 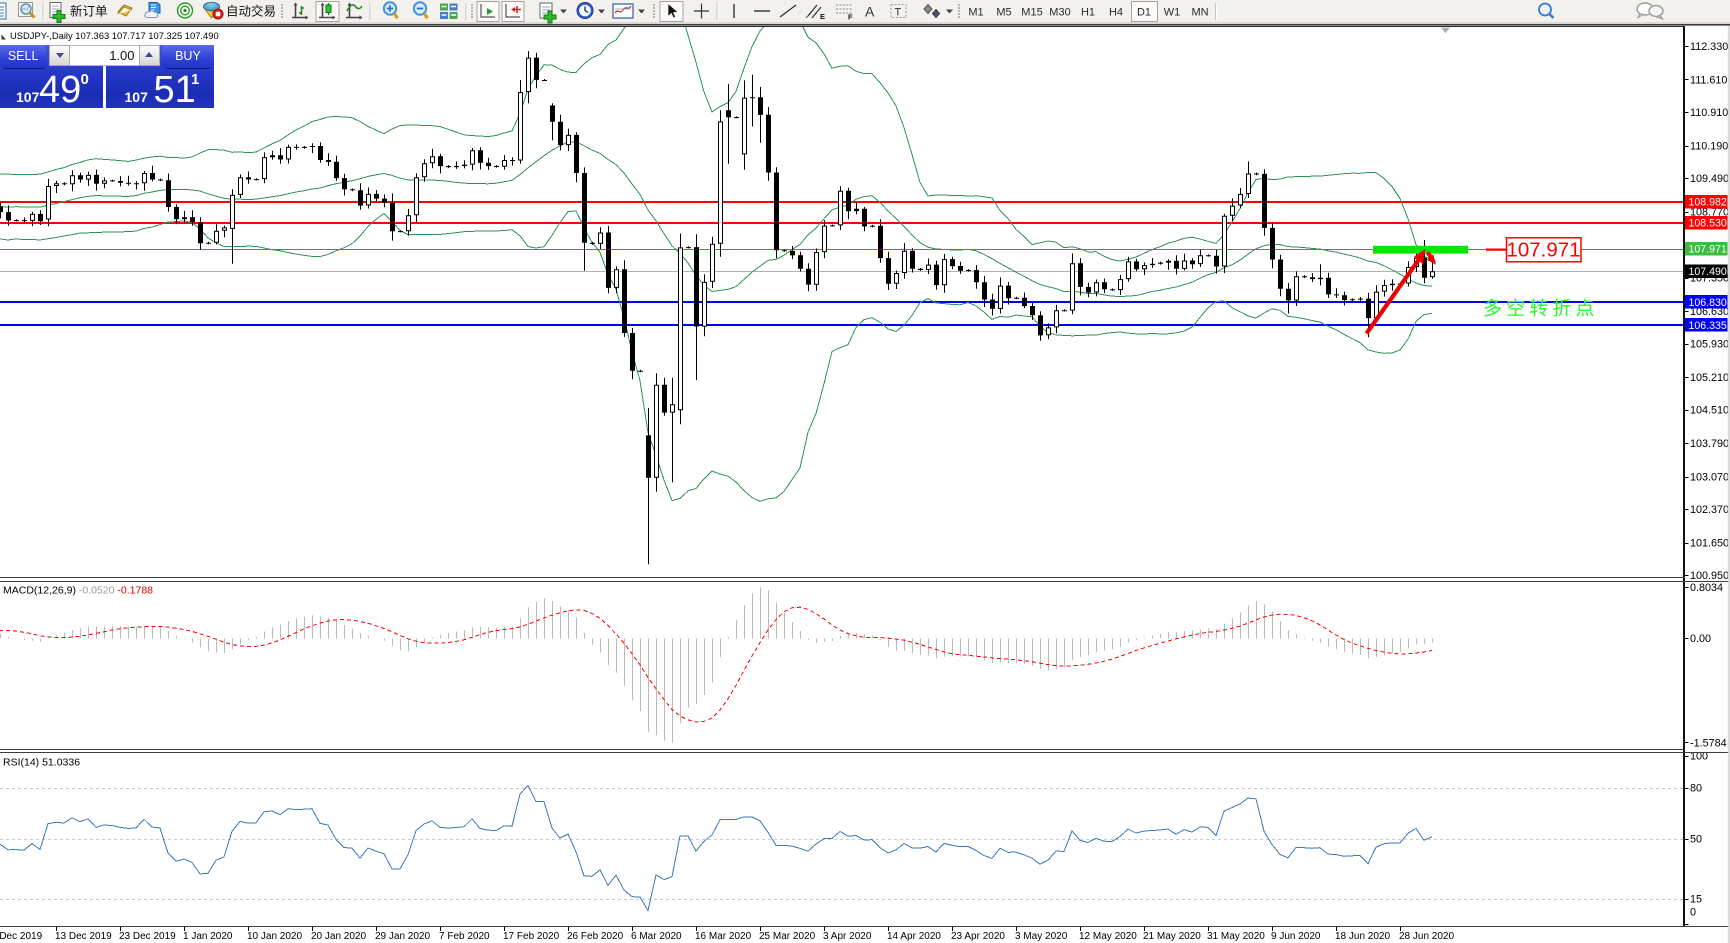 What do you see at coordinates (147, 936) in the screenshot?
I see `svg-text: 23 Dec 2019` at bounding box center [147, 936].